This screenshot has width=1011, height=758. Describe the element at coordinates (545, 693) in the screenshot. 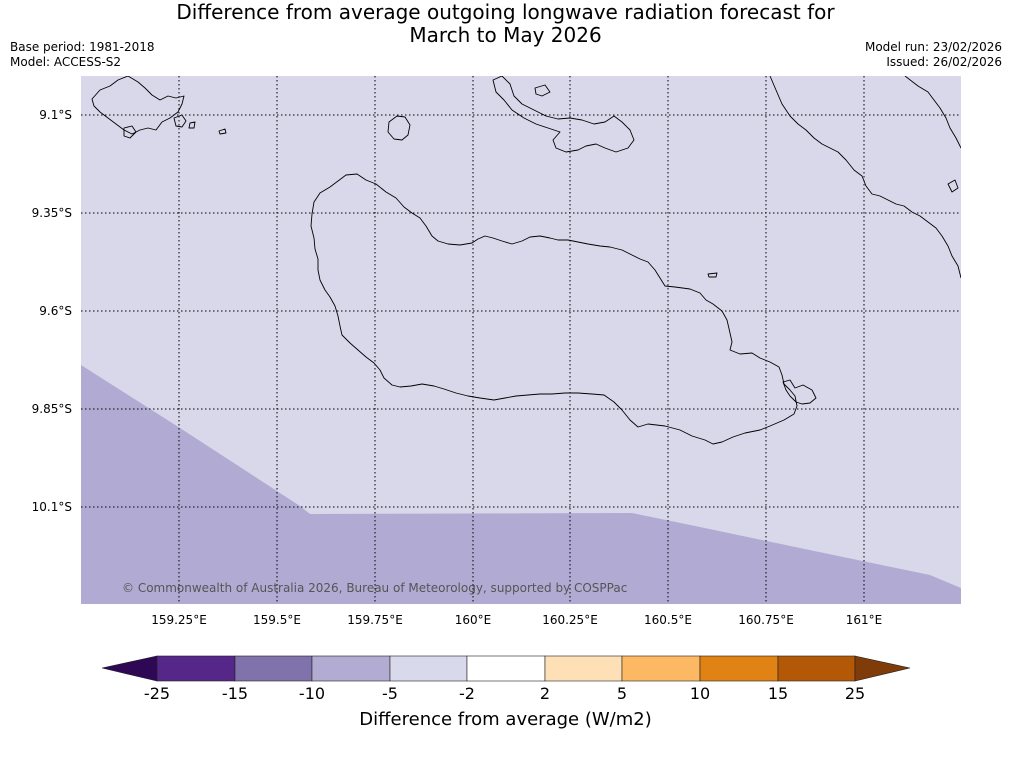

I see `colorbar-tick-label: 2` at that location.